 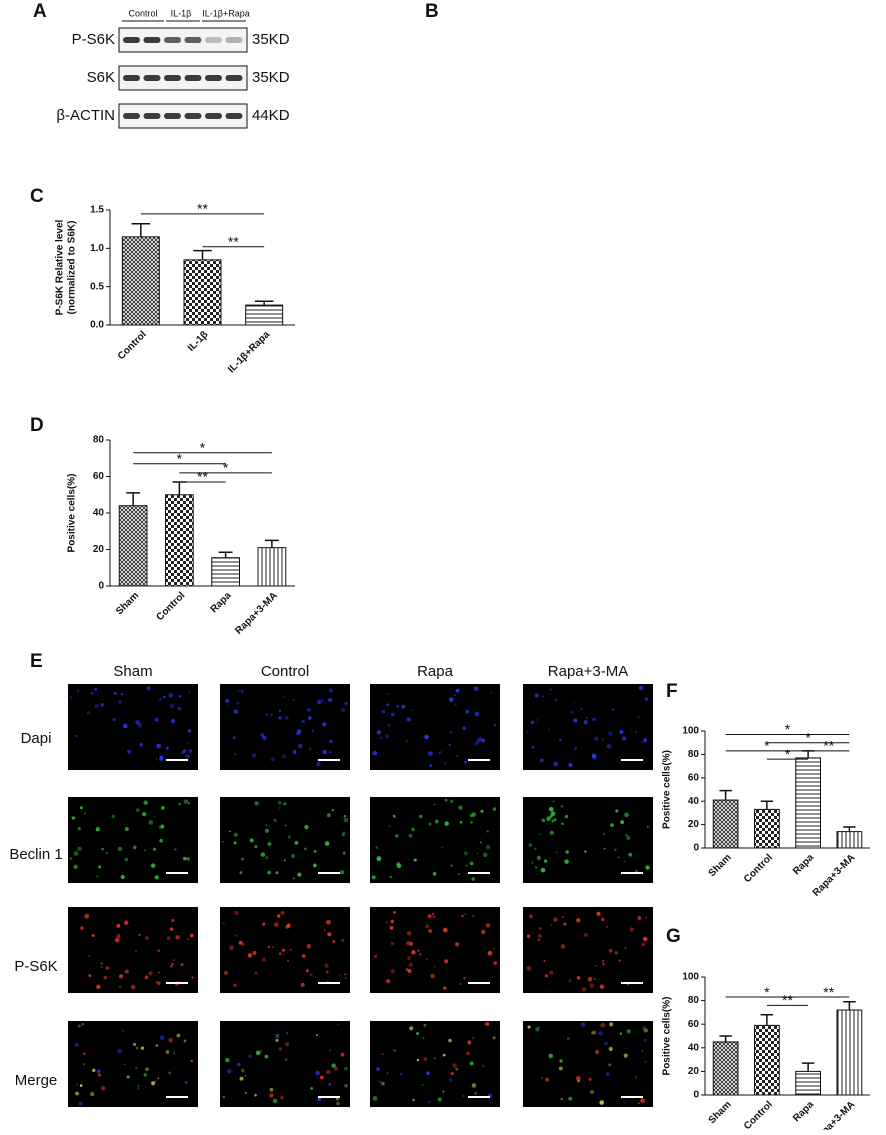 I want to click on y-tick-label: 0, so click(x=696, y=848).